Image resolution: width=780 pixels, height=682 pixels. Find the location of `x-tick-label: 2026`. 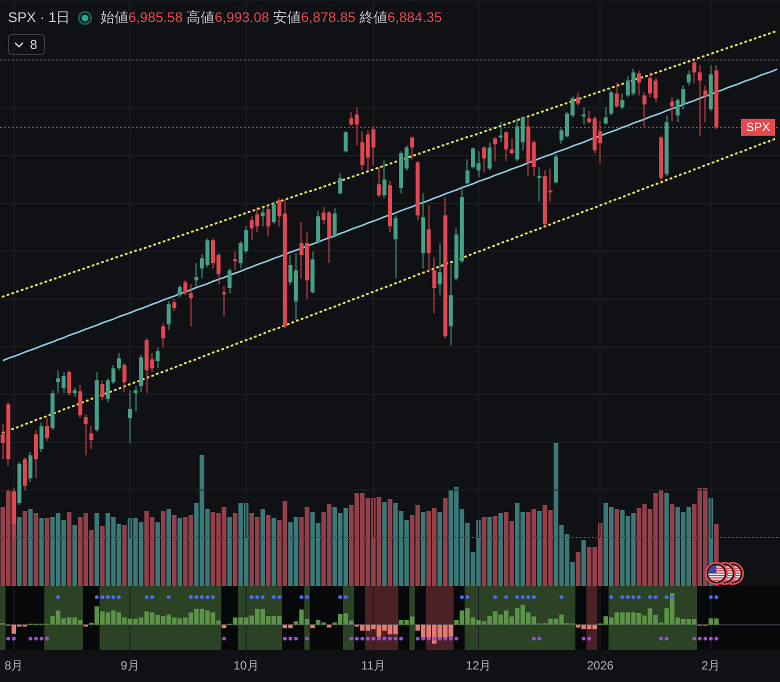

x-tick-label: 2026 is located at coordinates (600, 665).